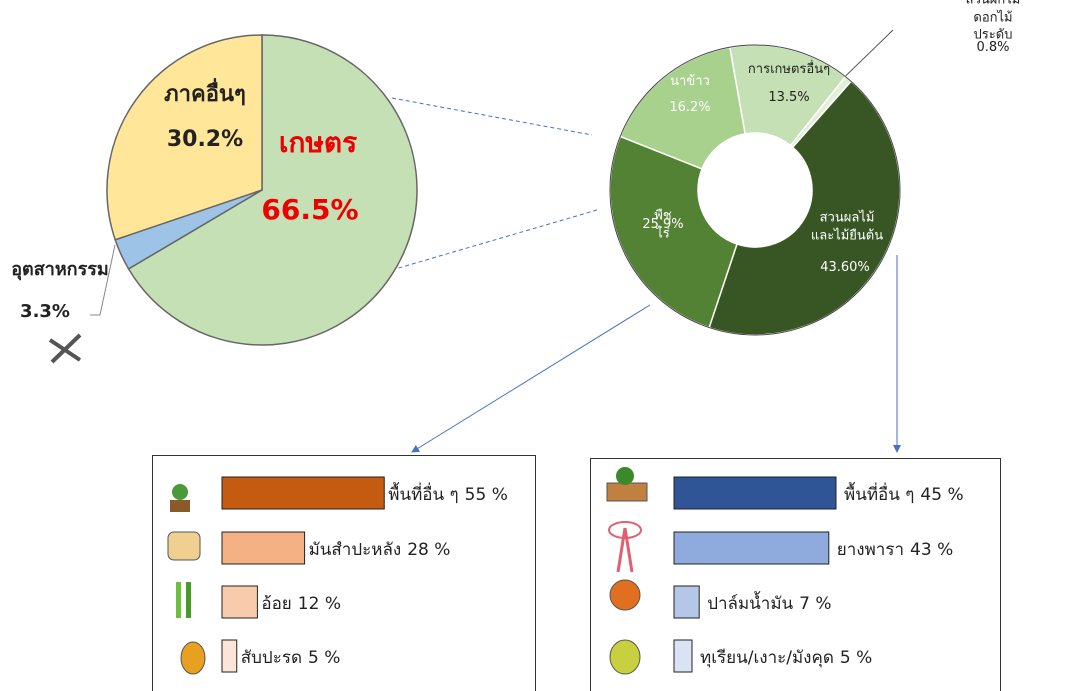 This screenshot has width=1070, height=691. What do you see at coordinates (690, 82) in the screenshot?
I see `category-label: นาข้าว` at bounding box center [690, 82].